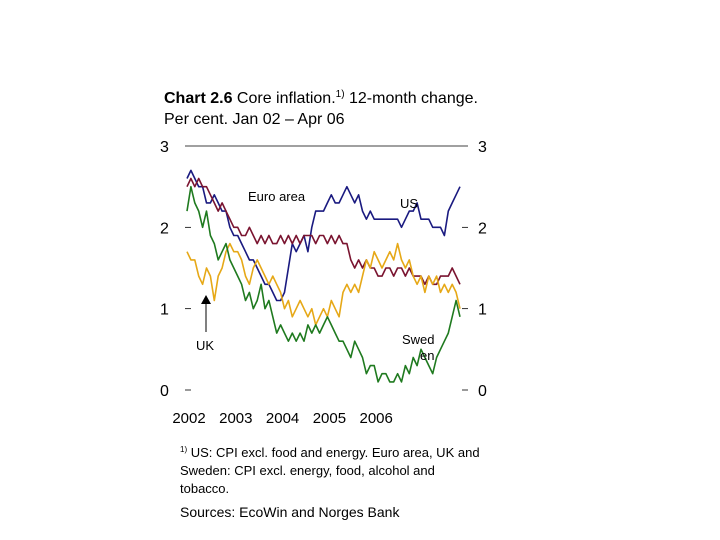 The width and height of the screenshot is (720, 540). Describe the element at coordinates (205, 345) in the screenshot. I see `series-label-uk: UK` at that location.